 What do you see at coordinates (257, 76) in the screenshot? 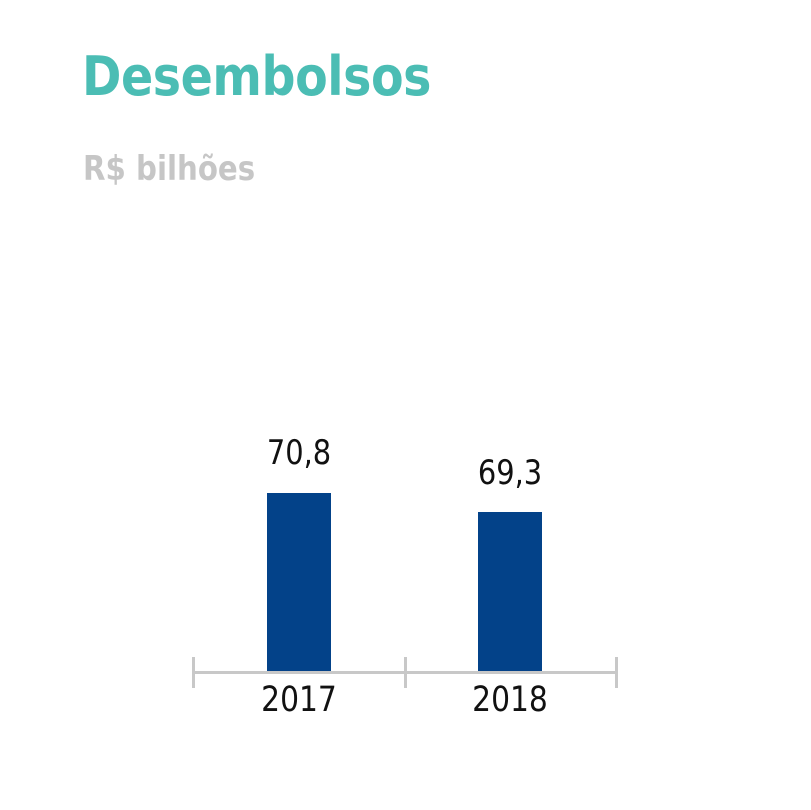
I see `chart-title: Desembolsos` at bounding box center [257, 76].